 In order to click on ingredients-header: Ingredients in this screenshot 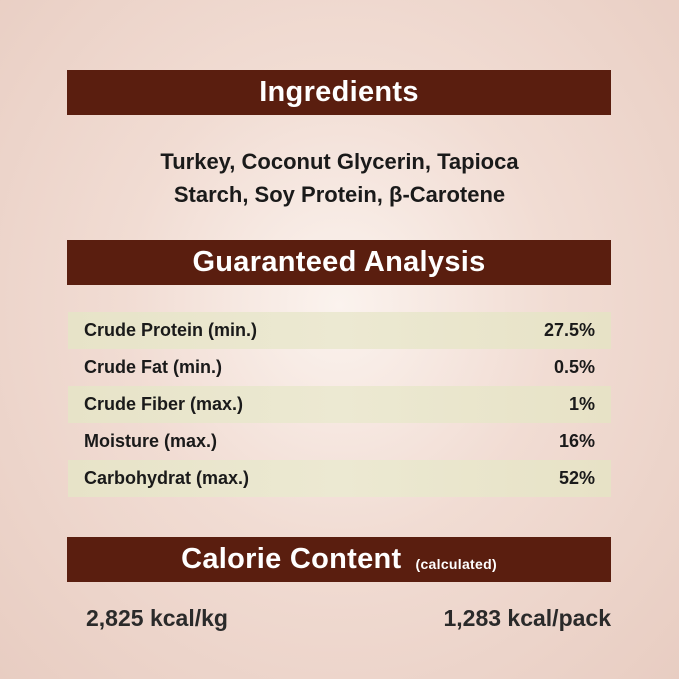, I will do `click(339, 92)`.